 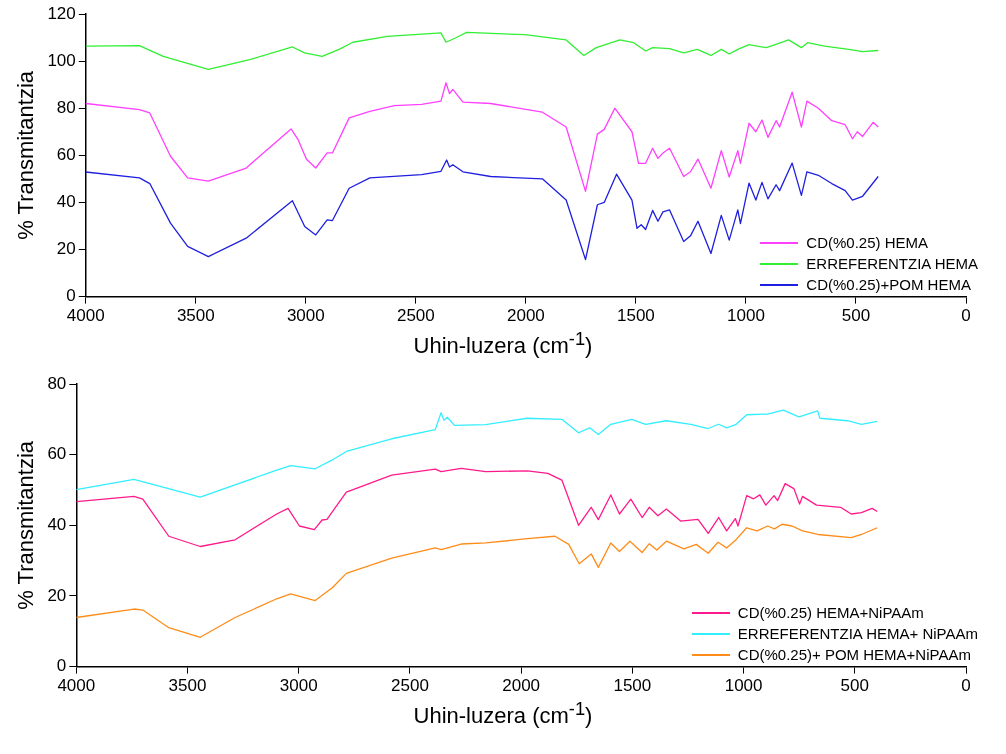 I want to click on legend-label: CD(%0.25) HEMA+NiPAAm, so click(x=830, y=613).